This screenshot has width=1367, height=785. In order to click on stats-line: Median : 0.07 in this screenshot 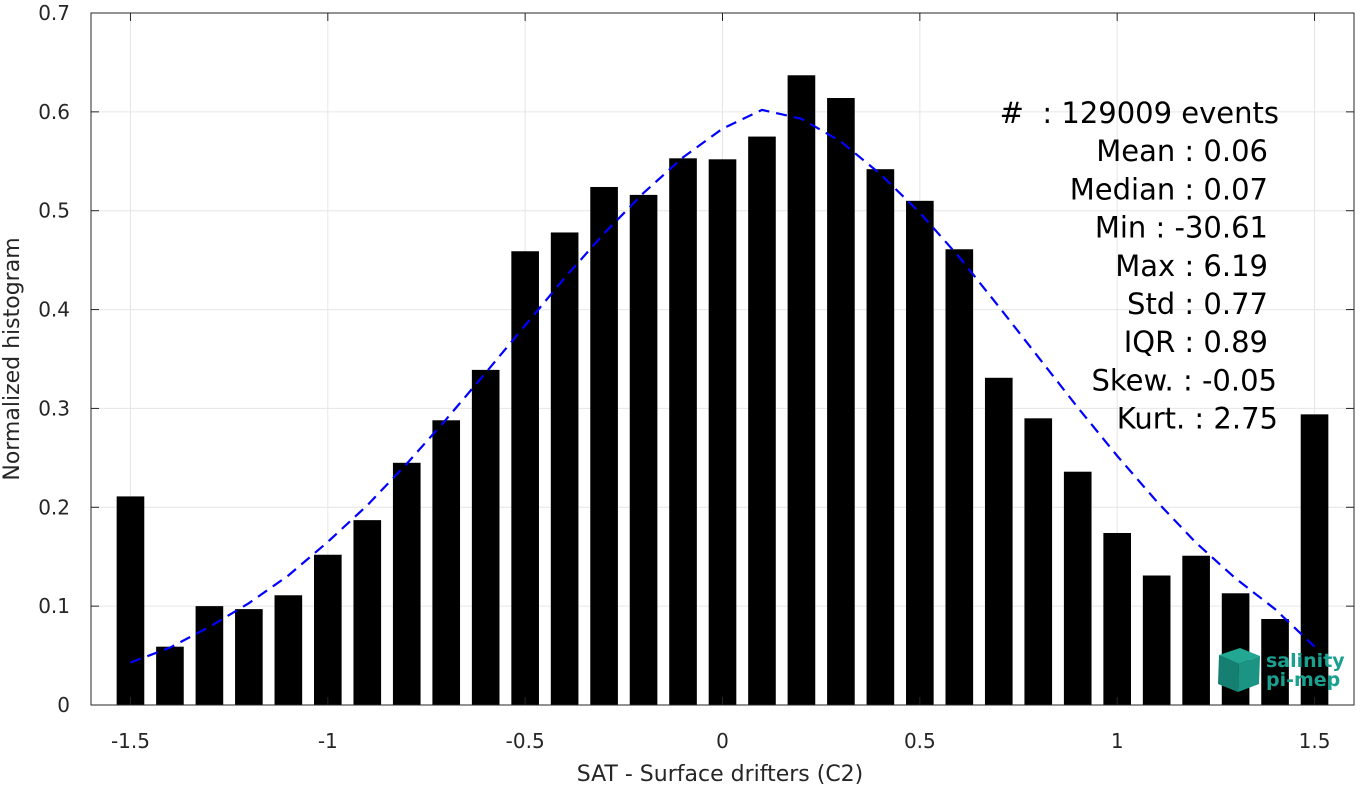, I will do `click(1169, 189)`.